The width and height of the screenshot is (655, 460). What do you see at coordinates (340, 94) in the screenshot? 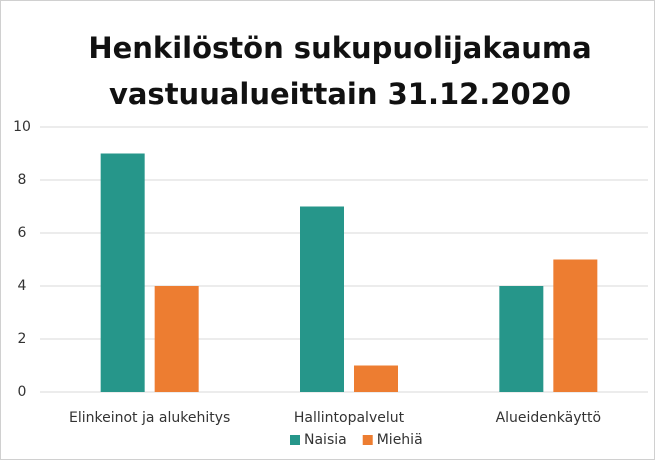
I see `chart-title: vastuualueittain 31.12.2020` at bounding box center [340, 94].